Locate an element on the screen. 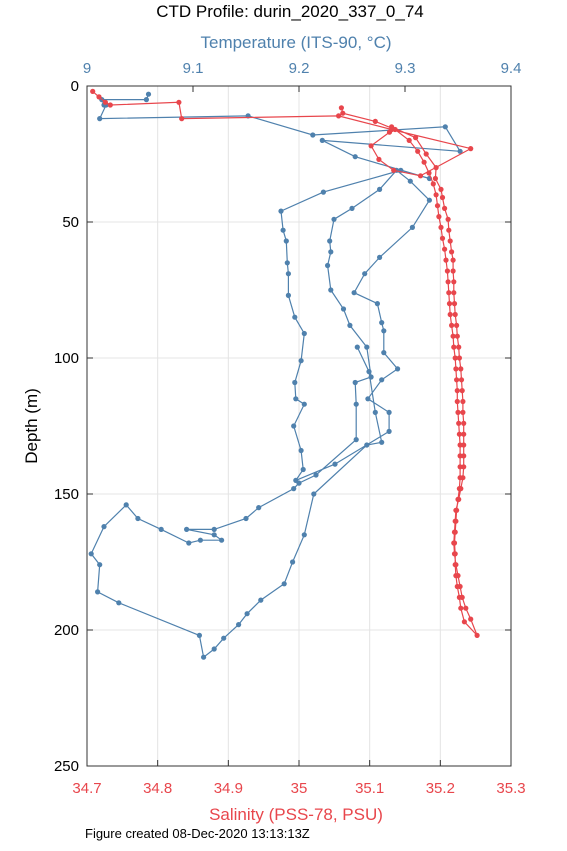 The image size is (567, 851). chart-title: CTD Profile: durin_2020_337_0_74 is located at coordinates (289, 11).